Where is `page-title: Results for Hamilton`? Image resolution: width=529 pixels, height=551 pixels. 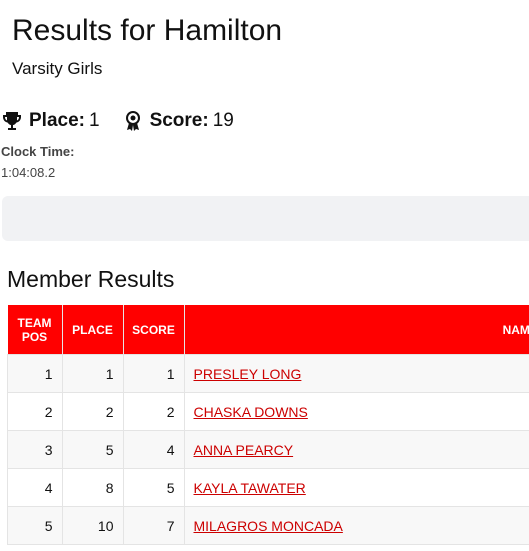 page-title: Results for Hamilton is located at coordinates (147, 30).